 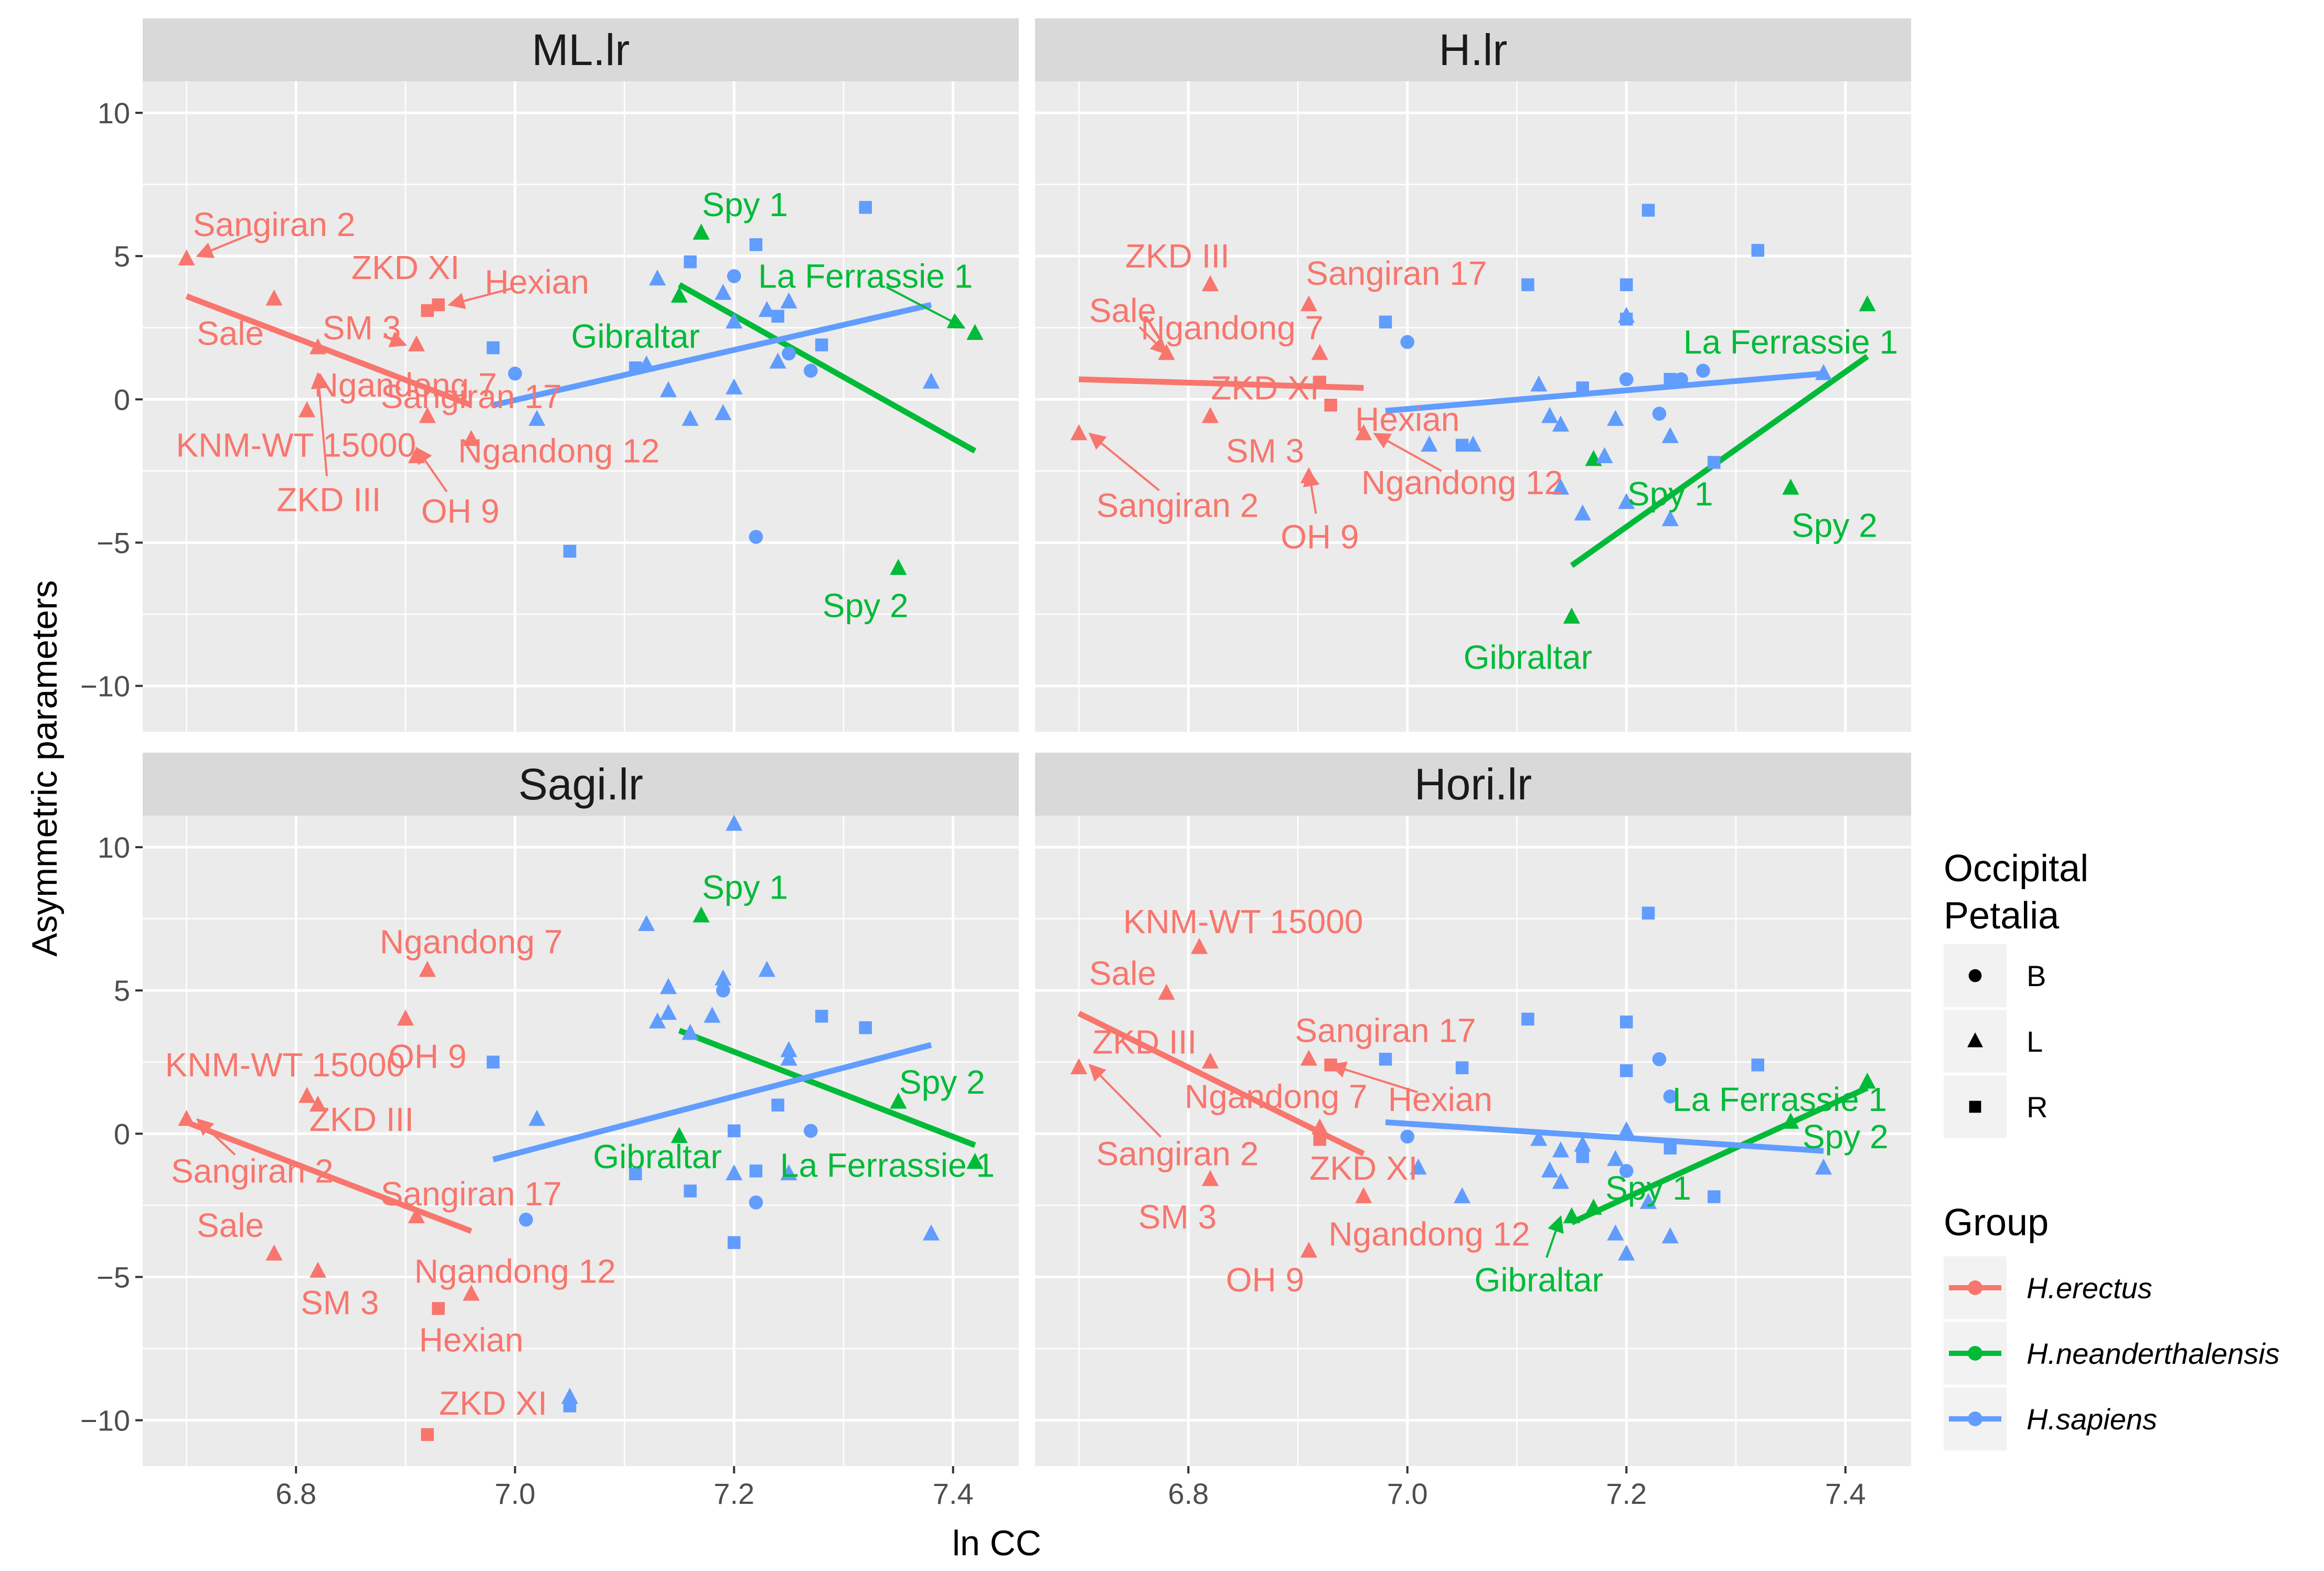 I want to click on legend-dot-neander, so click(x=1975, y=1354).